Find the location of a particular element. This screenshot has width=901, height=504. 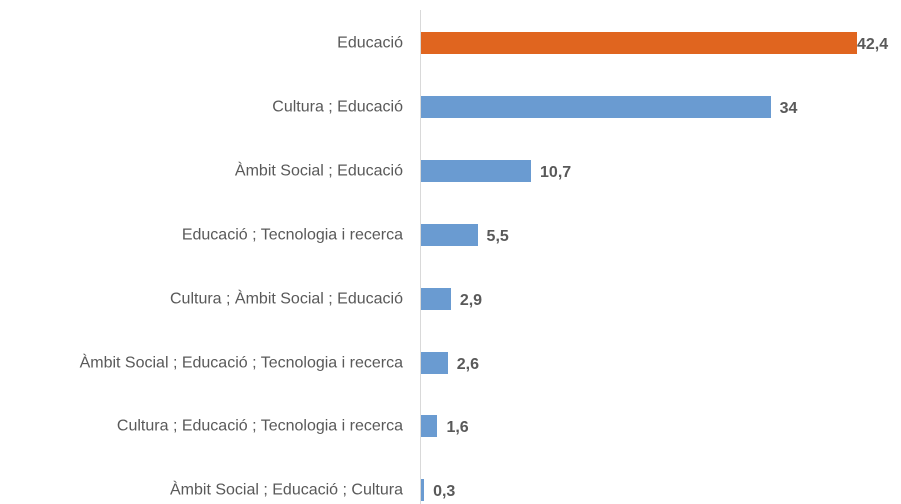

value-label: 2,9 is located at coordinates (471, 300).